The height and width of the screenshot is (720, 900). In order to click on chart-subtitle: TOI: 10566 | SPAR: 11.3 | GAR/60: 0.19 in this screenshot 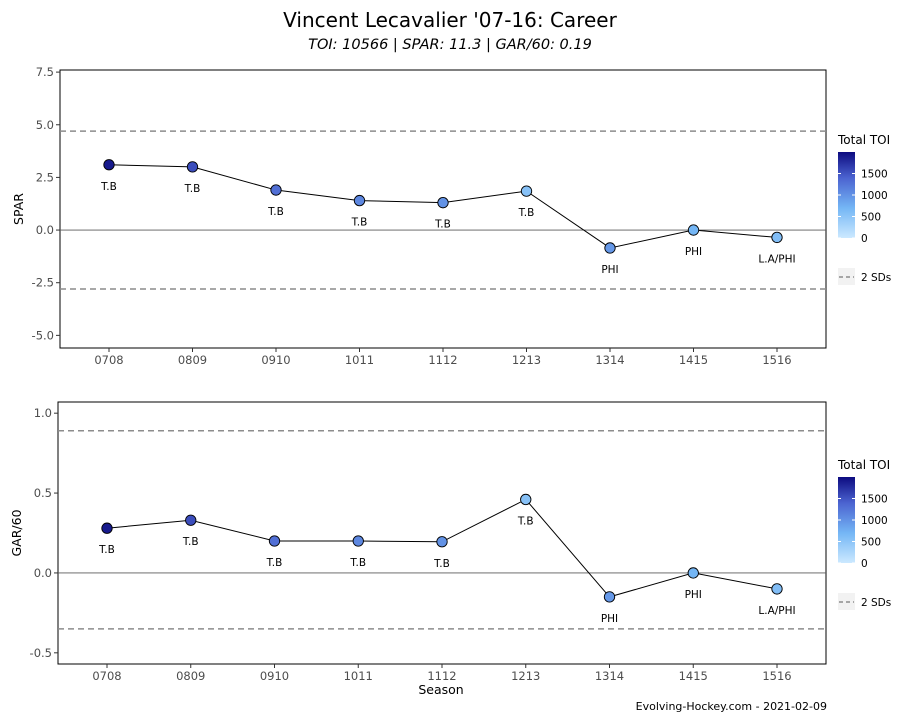, I will do `click(450, 45)`.